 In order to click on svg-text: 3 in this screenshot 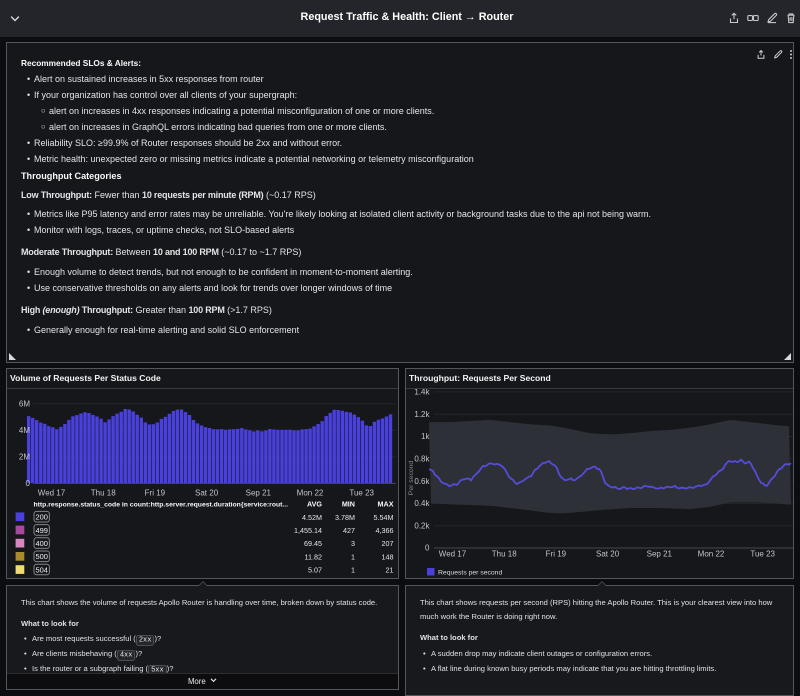, I will do `click(353, 543)`.